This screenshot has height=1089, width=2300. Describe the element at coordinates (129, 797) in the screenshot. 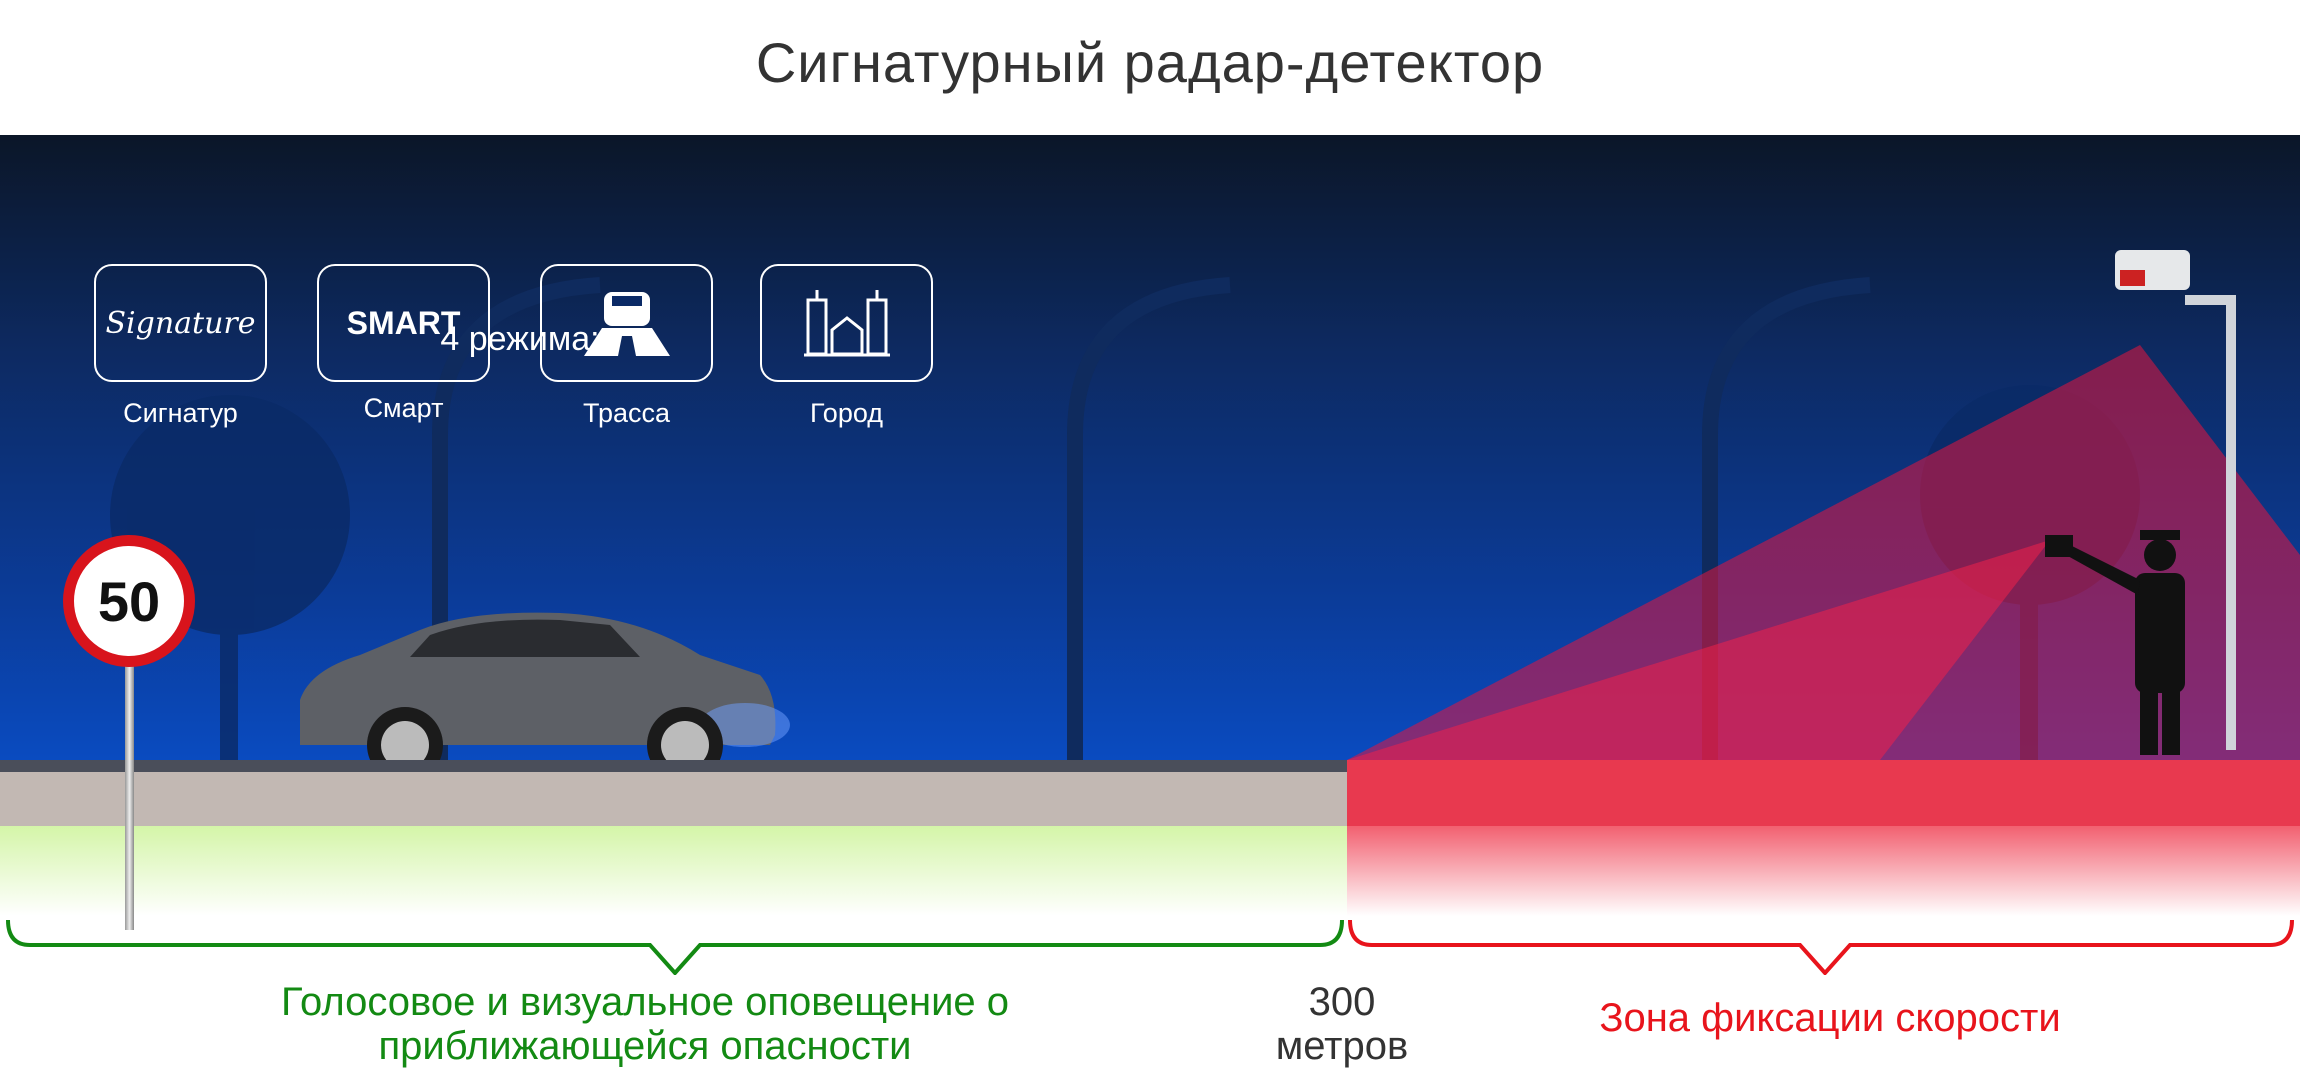

I see `sign-pole` at that location.